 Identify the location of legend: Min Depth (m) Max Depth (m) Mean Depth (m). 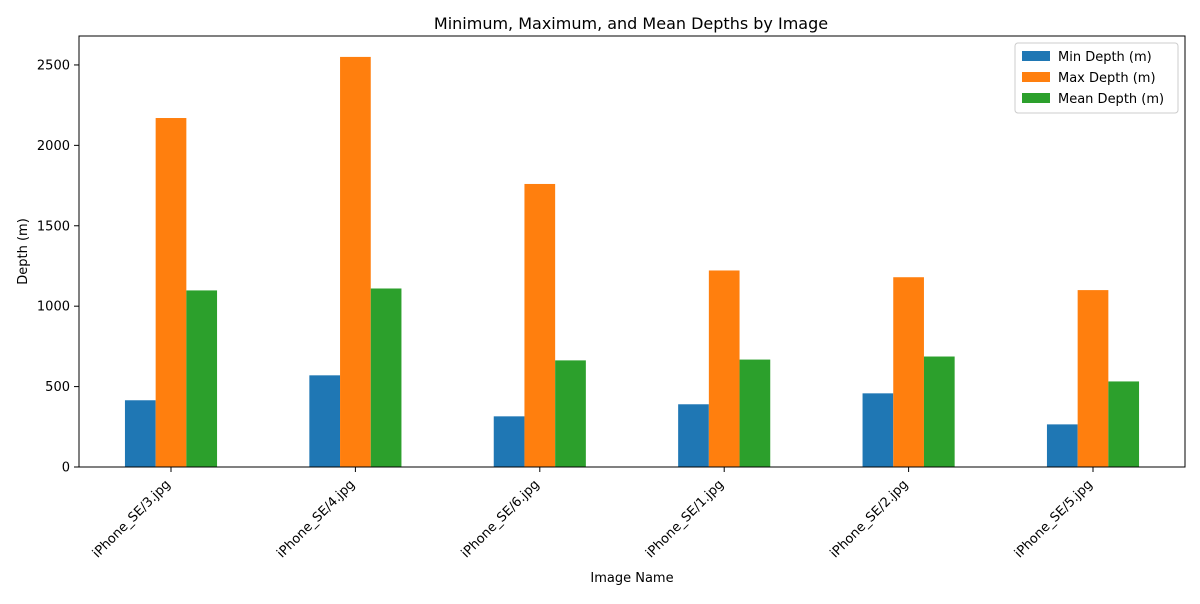
(1096, 78).